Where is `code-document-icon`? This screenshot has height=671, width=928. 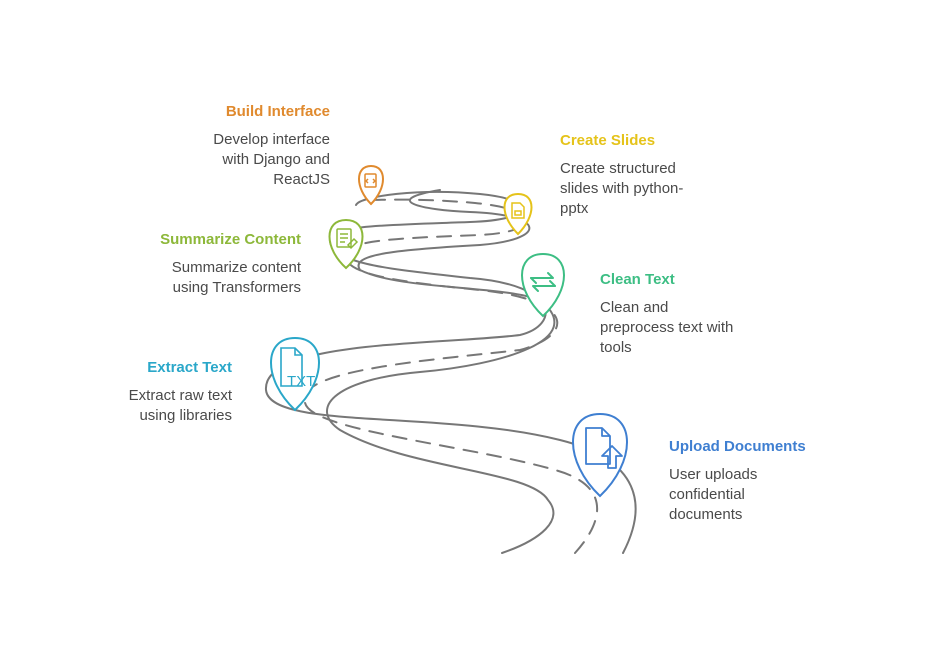 code-document-icon is located at coordinates (370, 180).